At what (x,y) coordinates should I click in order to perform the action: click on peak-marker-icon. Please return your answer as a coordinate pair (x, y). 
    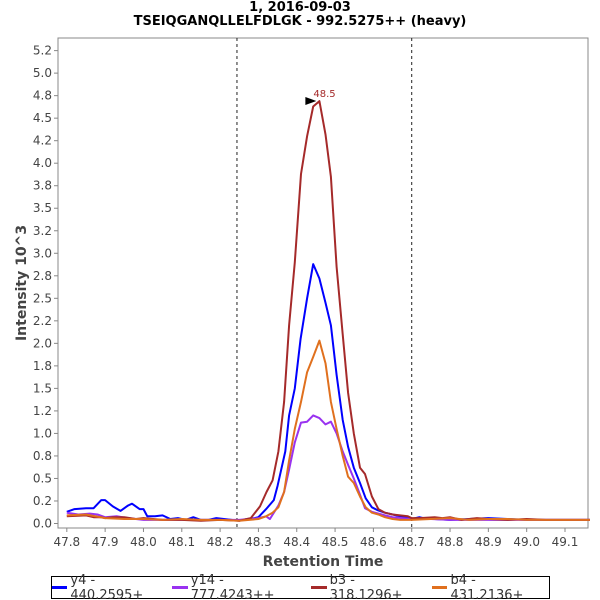
    Looking at the image, I should click on (311, 101).